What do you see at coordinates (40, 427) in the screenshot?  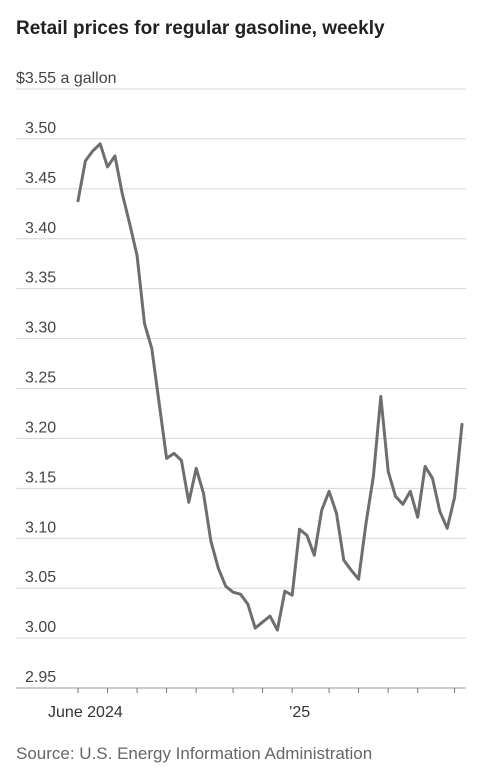 I see `y-tick-label: 3.20` at bounding box center [40, 427].